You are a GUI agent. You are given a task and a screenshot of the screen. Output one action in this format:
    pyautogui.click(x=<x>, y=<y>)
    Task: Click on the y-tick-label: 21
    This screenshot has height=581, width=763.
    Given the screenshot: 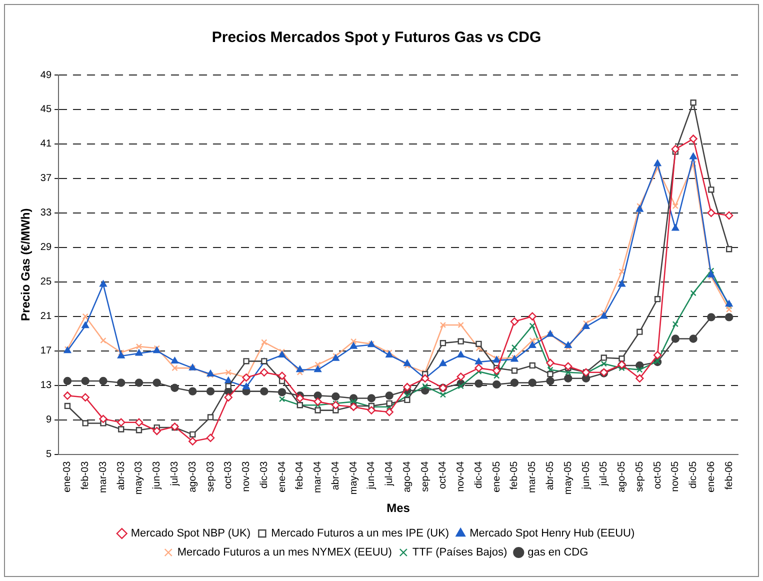 What is the action you would take?
    pyautogui.click(x=46, y=316)
    